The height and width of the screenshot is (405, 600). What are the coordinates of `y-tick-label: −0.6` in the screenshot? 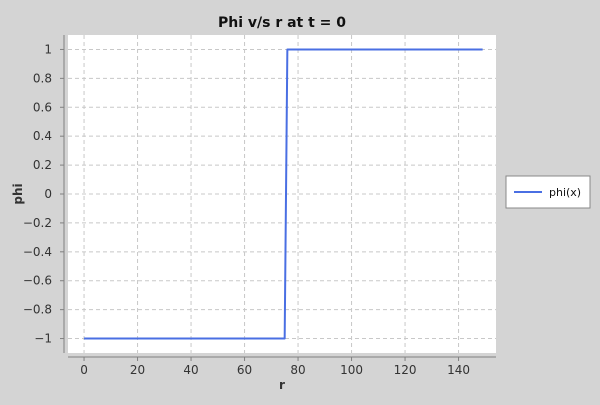 It's located at (37, 281).